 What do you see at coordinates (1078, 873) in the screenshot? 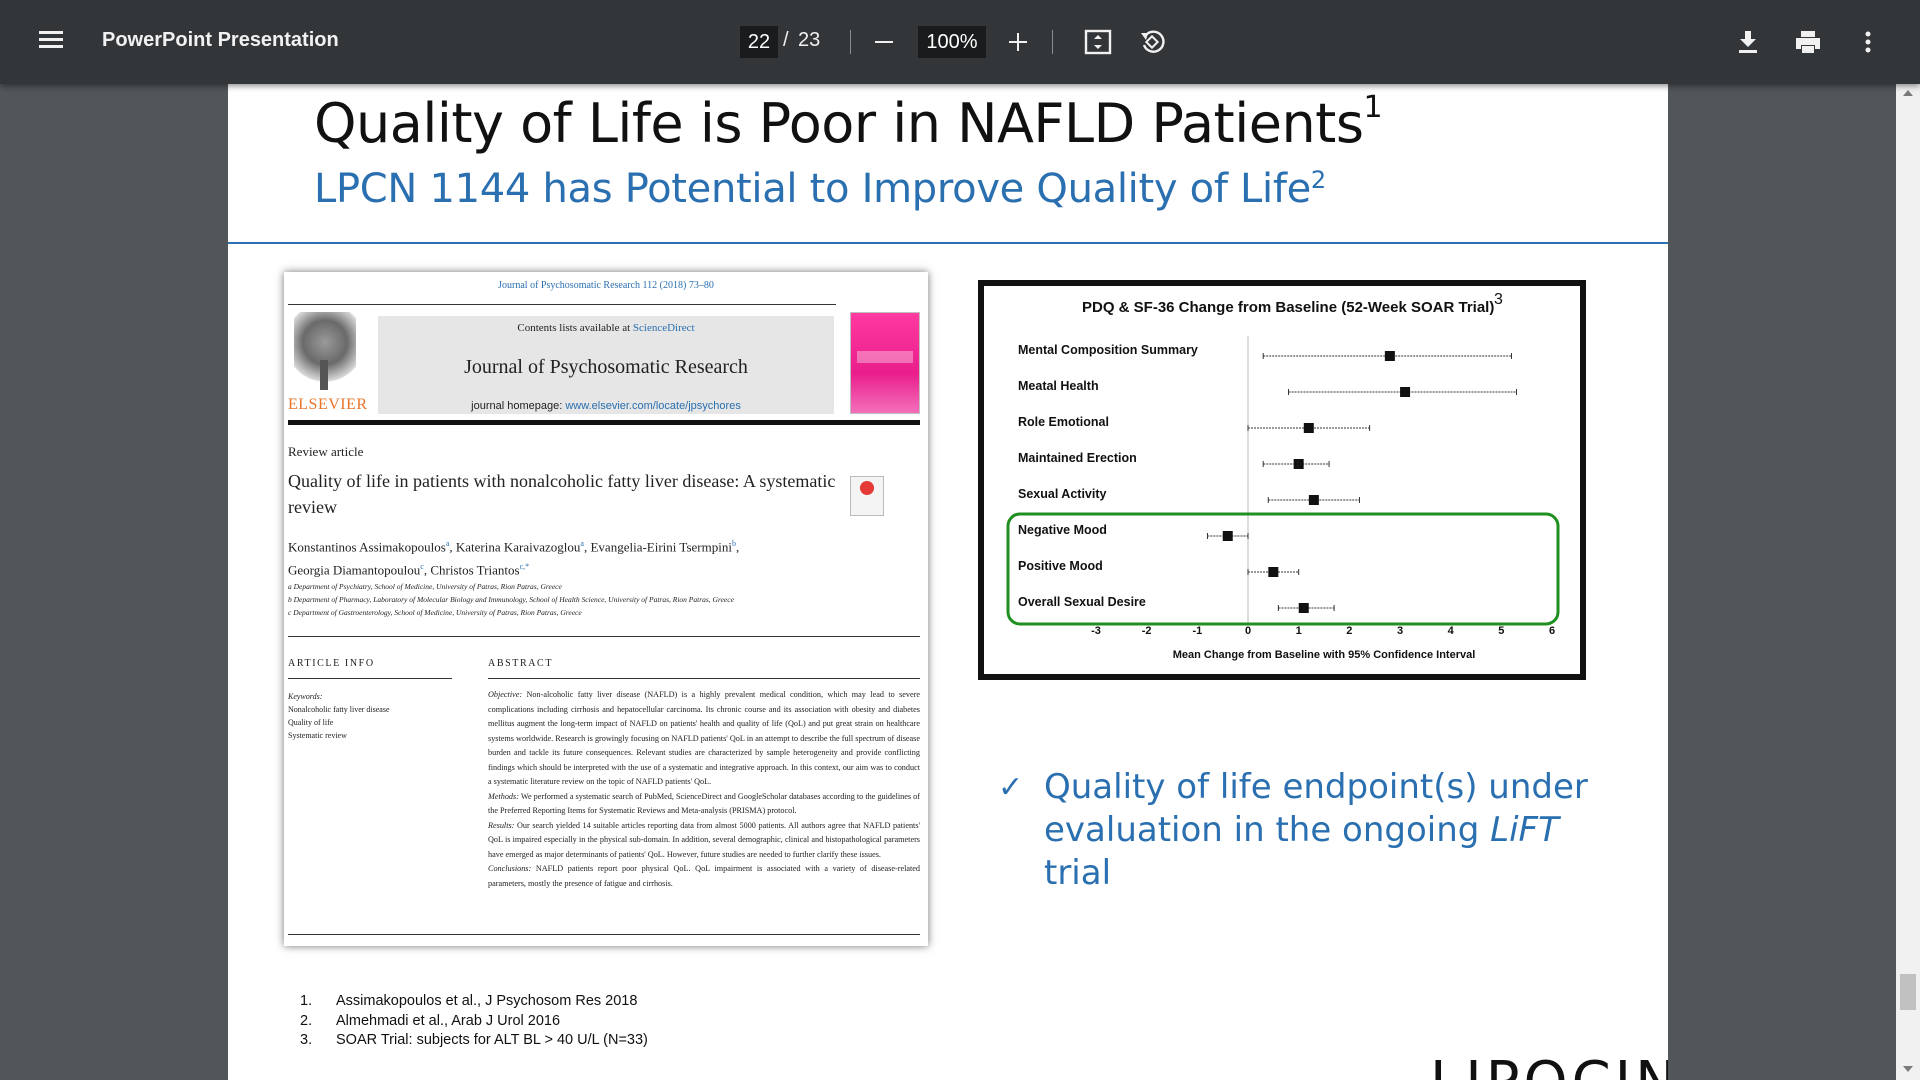
I see `bullet-text-end: trial` at bounding box center [1078, 873].